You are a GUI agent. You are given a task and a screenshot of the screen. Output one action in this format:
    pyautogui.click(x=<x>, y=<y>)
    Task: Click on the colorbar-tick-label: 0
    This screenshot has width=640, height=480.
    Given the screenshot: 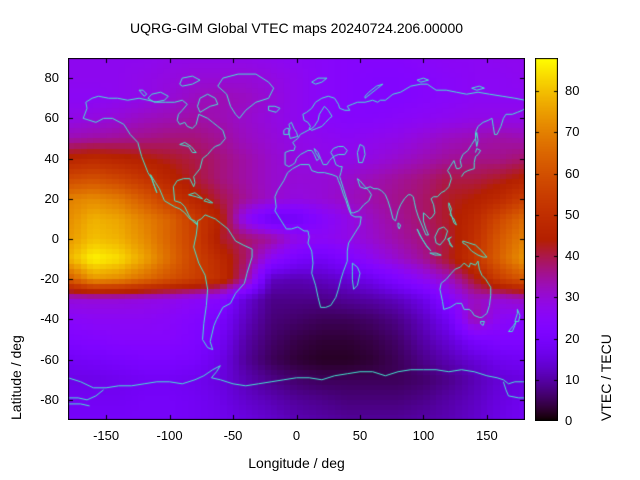 What is the action you would take?
    pyautogui.click(x=569, y=420)
    